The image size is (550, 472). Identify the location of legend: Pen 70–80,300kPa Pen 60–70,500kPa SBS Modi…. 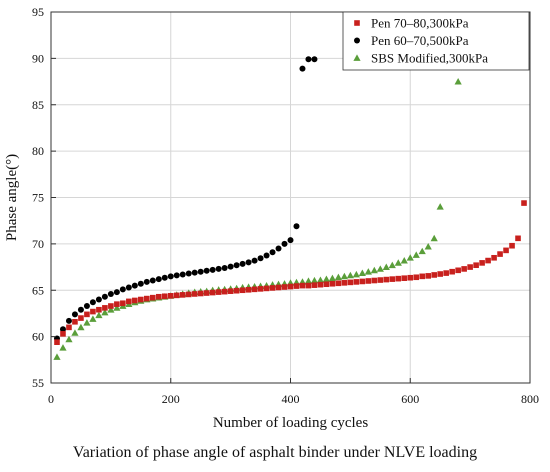
(436, 41).